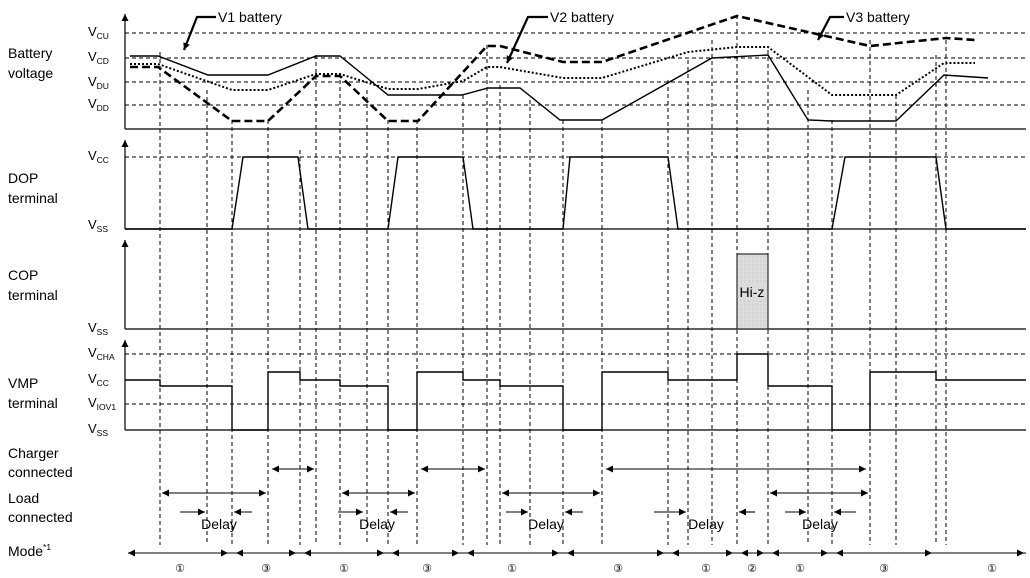 The width and height of the screenshot is (1030, 578). Describe the element at coordinates (102, 403) in the screenshot. I see `viov1-label: VIOV1` at that location.